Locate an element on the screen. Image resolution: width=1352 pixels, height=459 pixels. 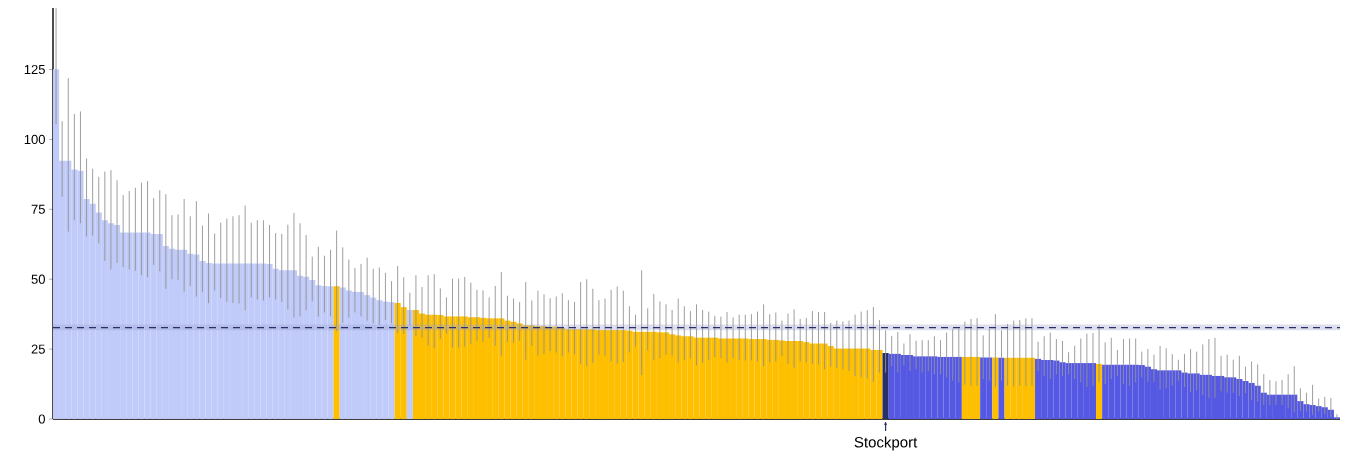
y-tick-label: 50 is located at coordinates (38, 279).